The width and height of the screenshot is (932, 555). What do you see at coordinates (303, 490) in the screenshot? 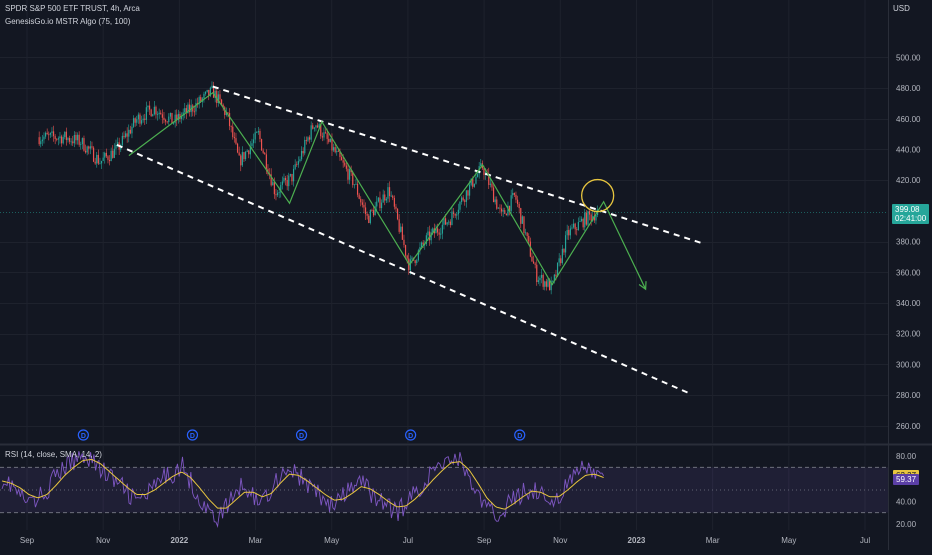
I see `rsi-line` at bounding box center [303, 490].